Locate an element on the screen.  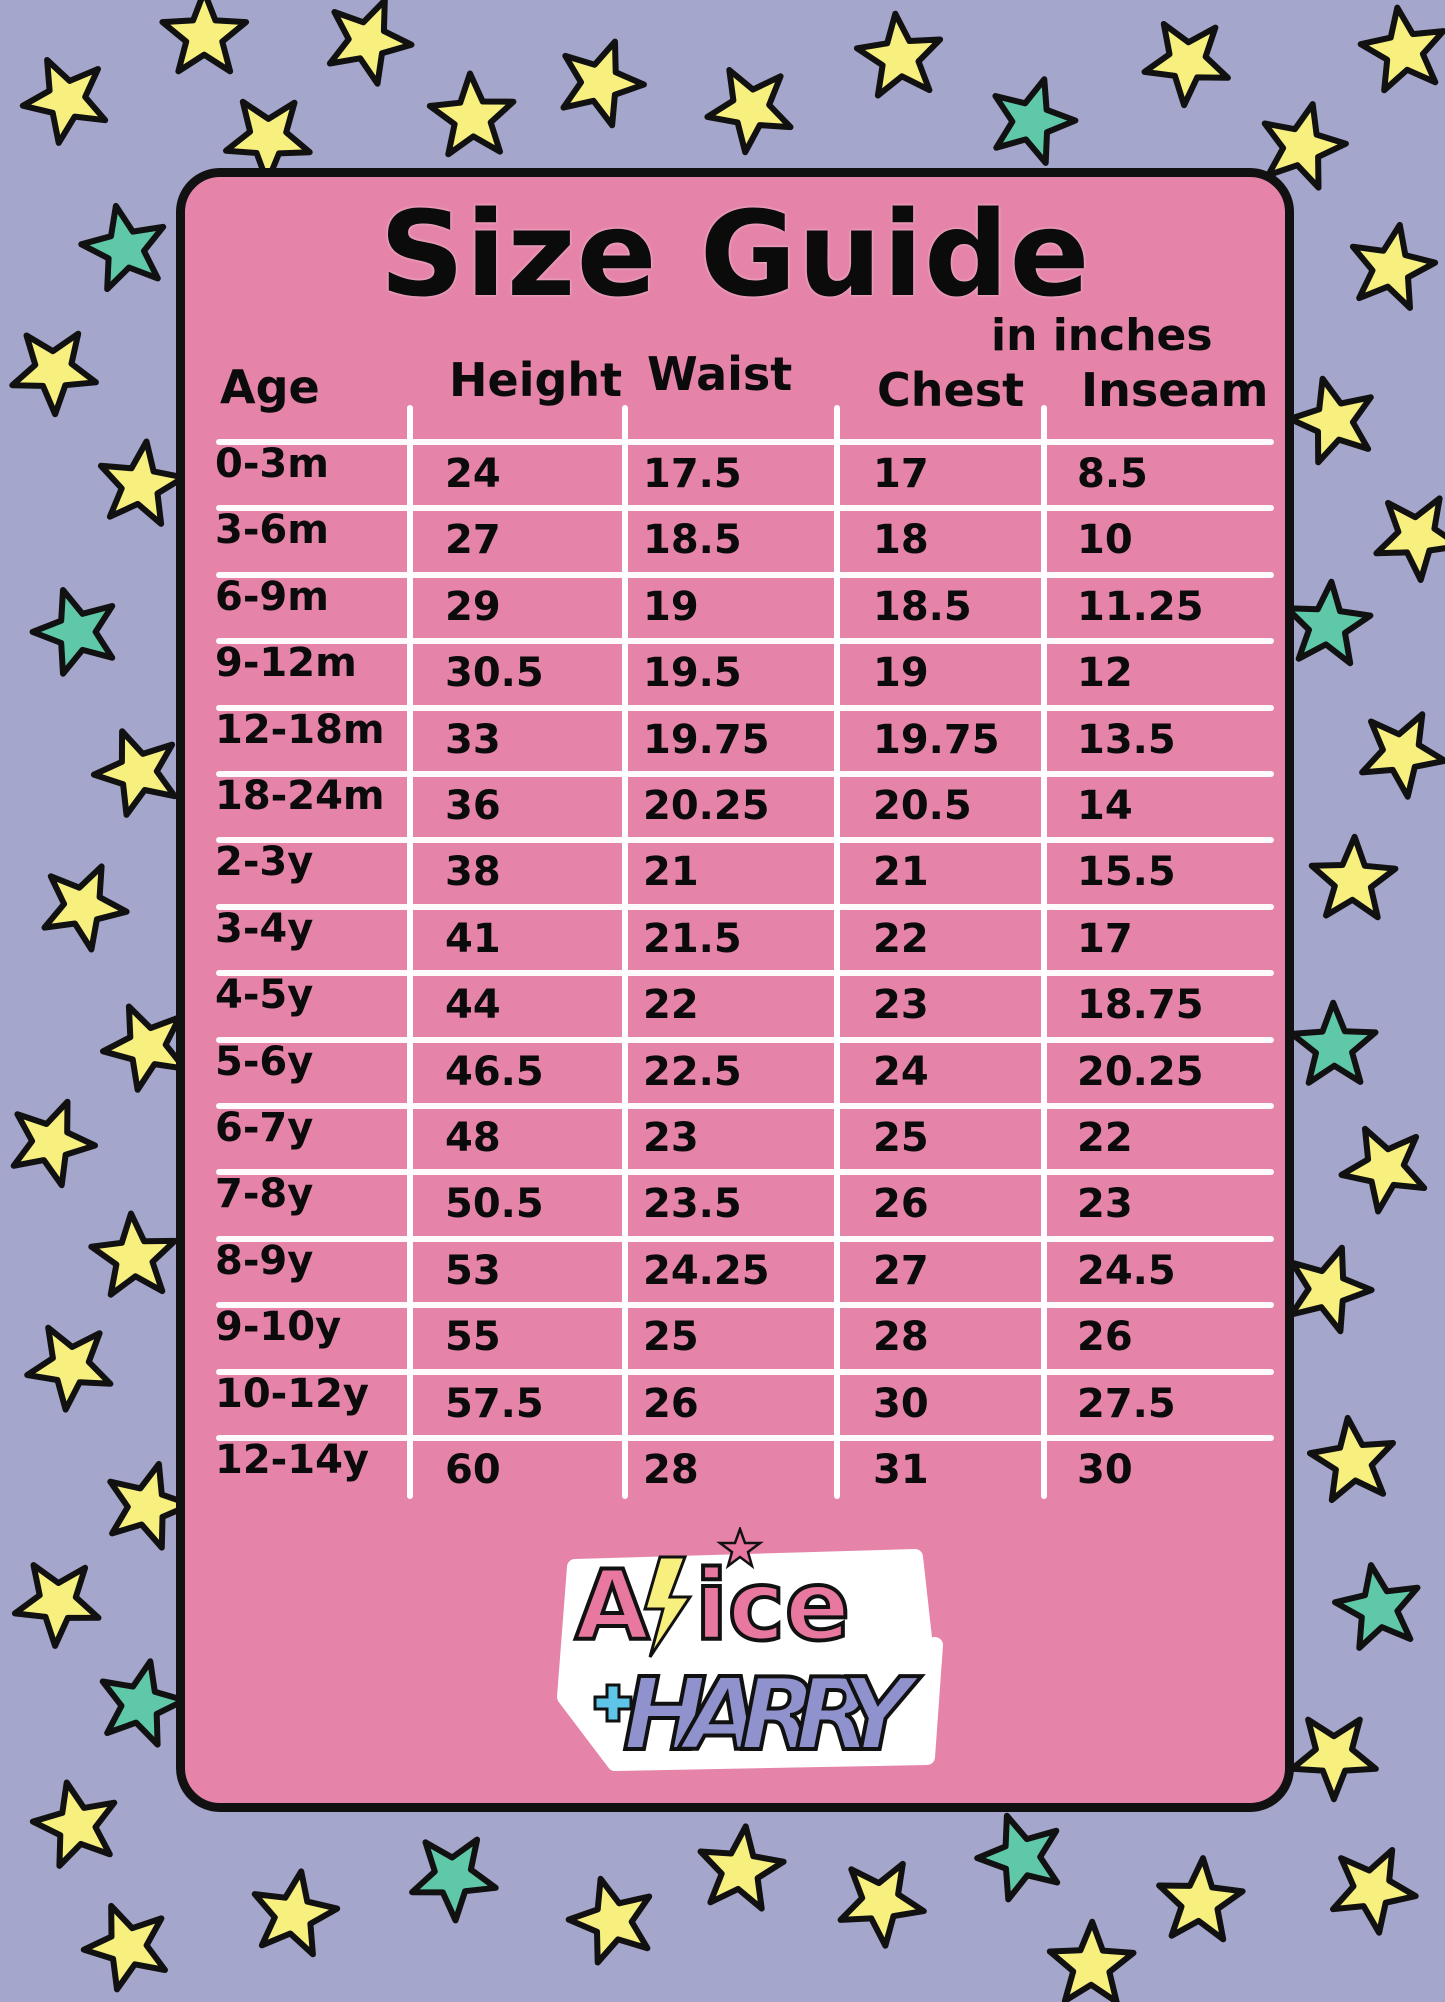
cell-chest: 19.75 is located at coordinates (936, 739).